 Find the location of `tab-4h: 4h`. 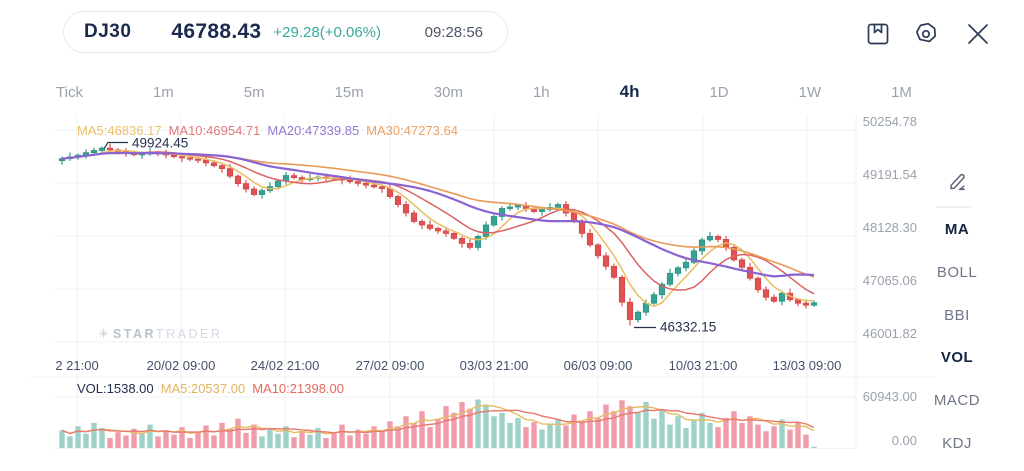

tab-4h: 4h is located at coordinates (629, 91).